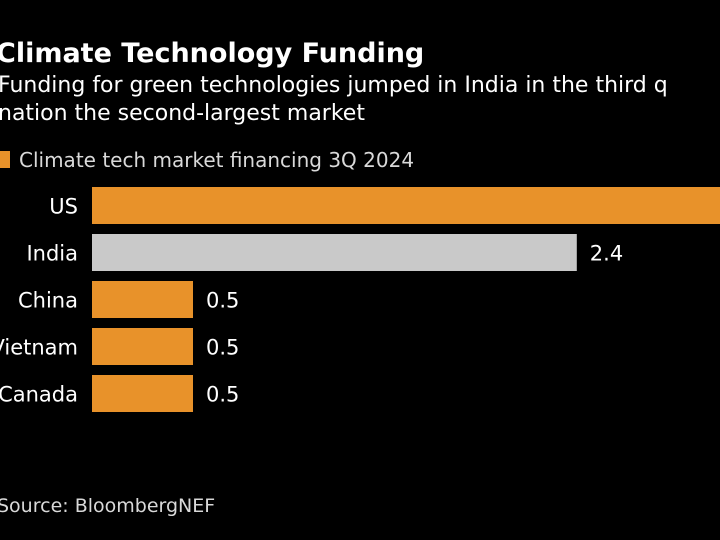 The image size is (720, 540). I want to click on bar-us, so click(406, 205).